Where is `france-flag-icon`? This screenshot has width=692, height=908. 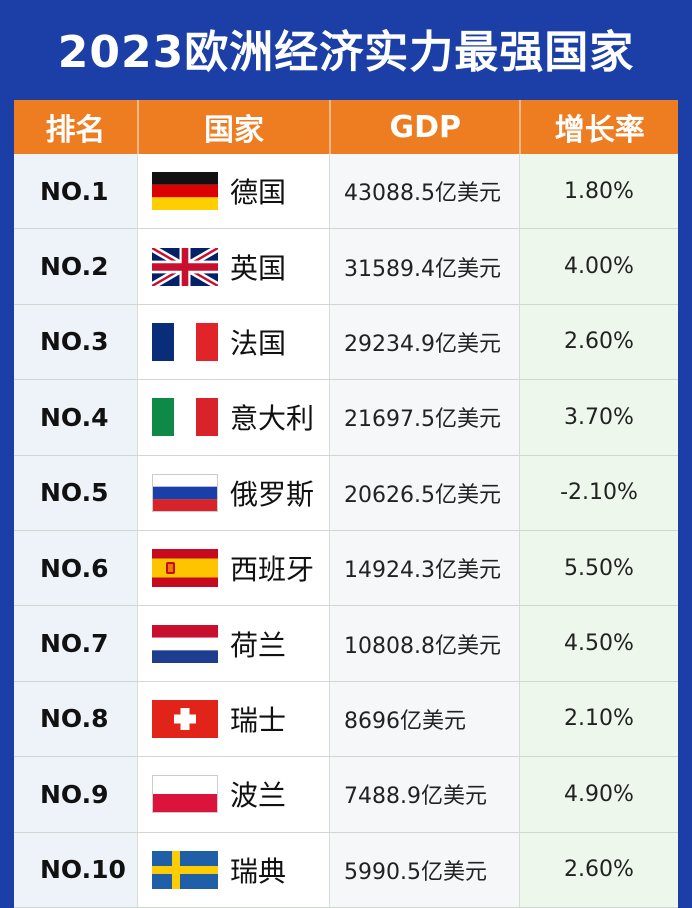 france-flag-icon is located at coordinates (185, 341).